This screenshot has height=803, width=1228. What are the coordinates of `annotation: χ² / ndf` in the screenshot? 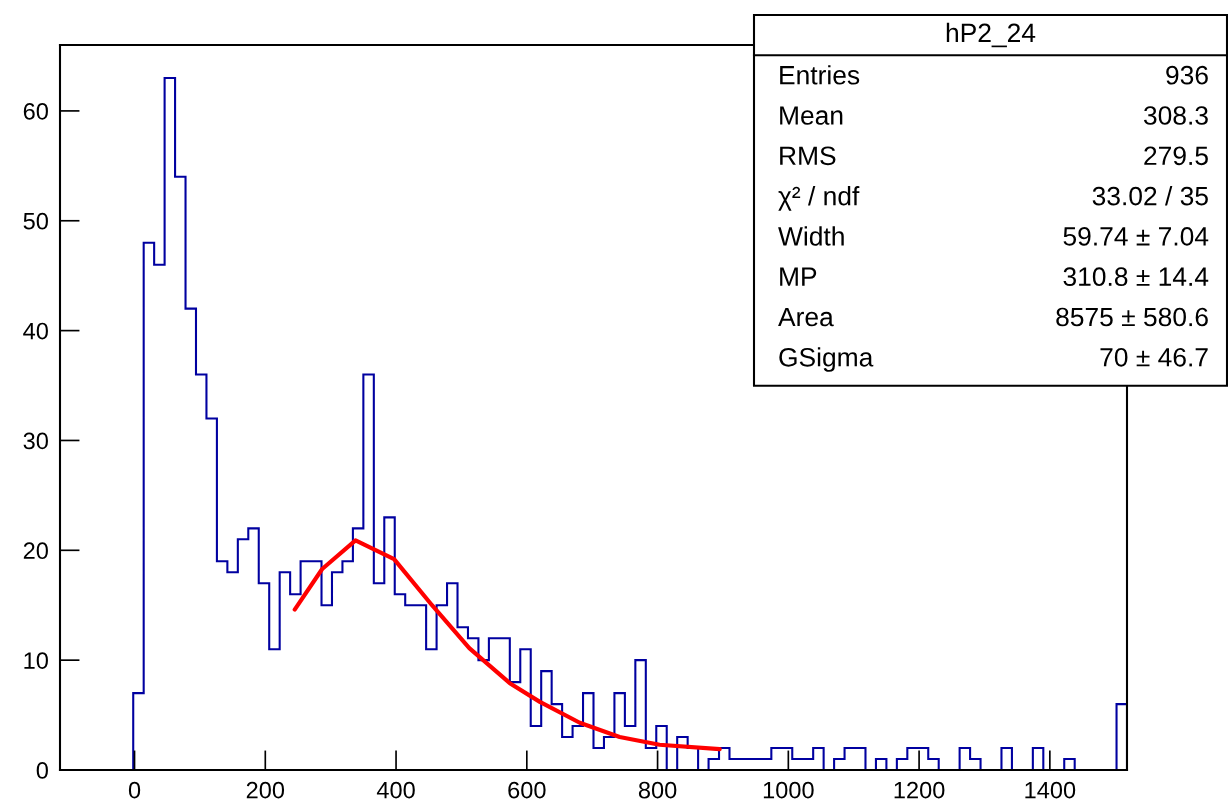 It's located at (819, 198).